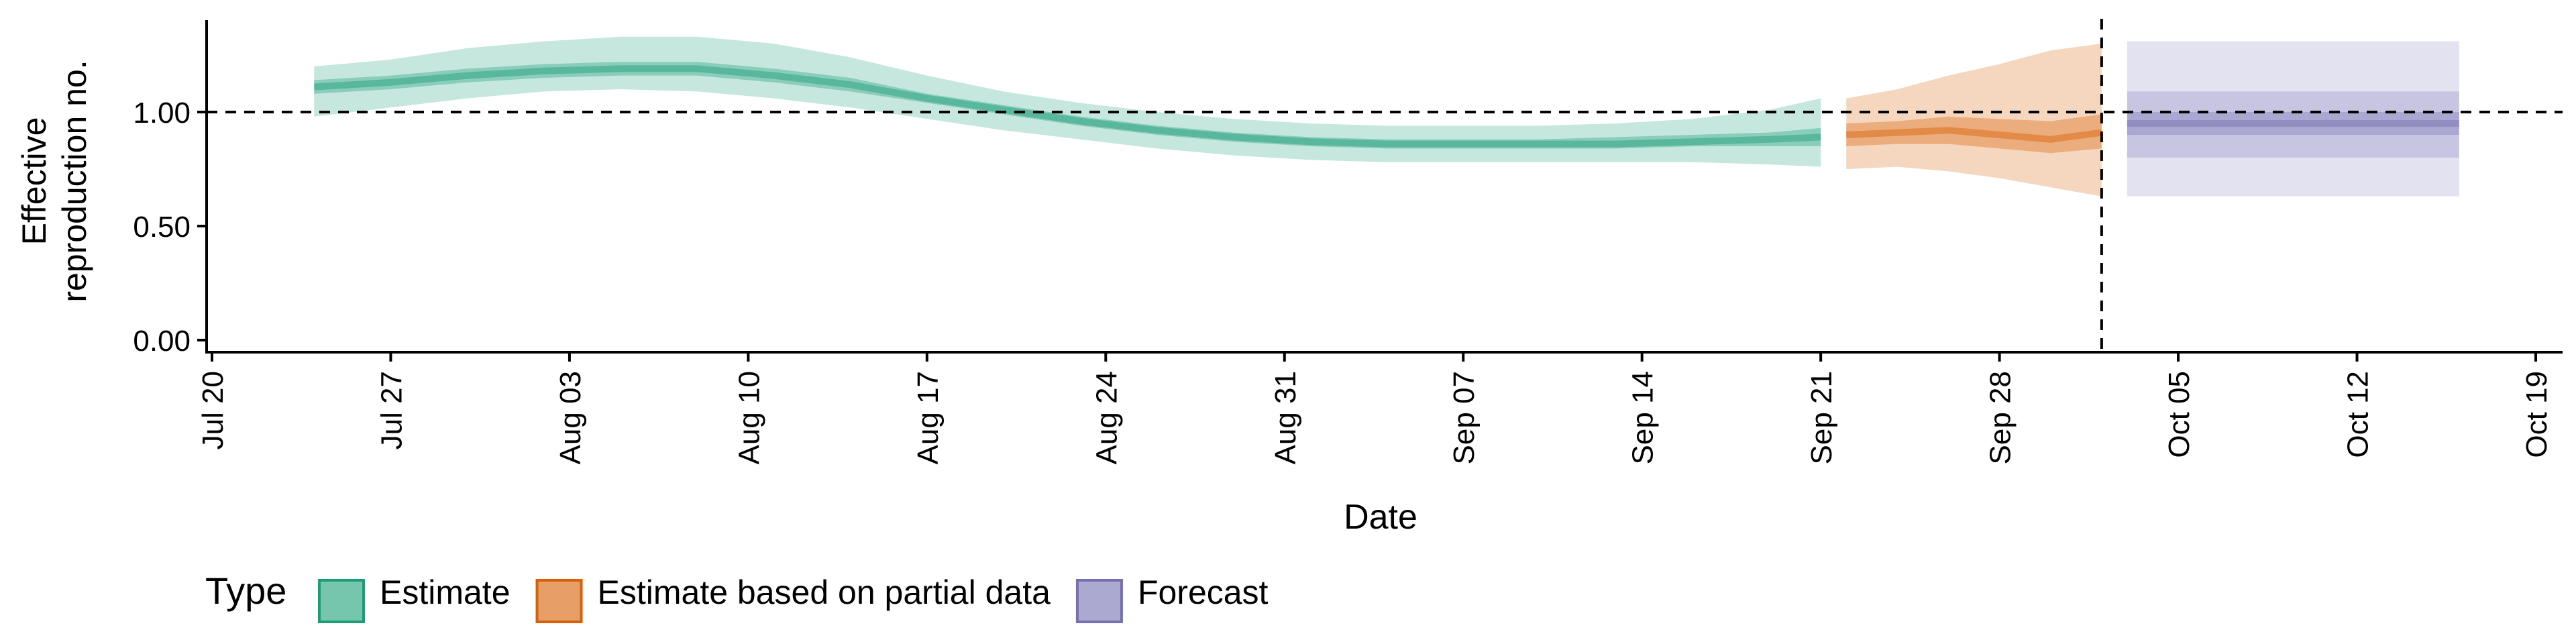 The width and height of the screenshot is (2576, 644). I want to click on x-tick-label: Sep 14, so click(1643, 417).